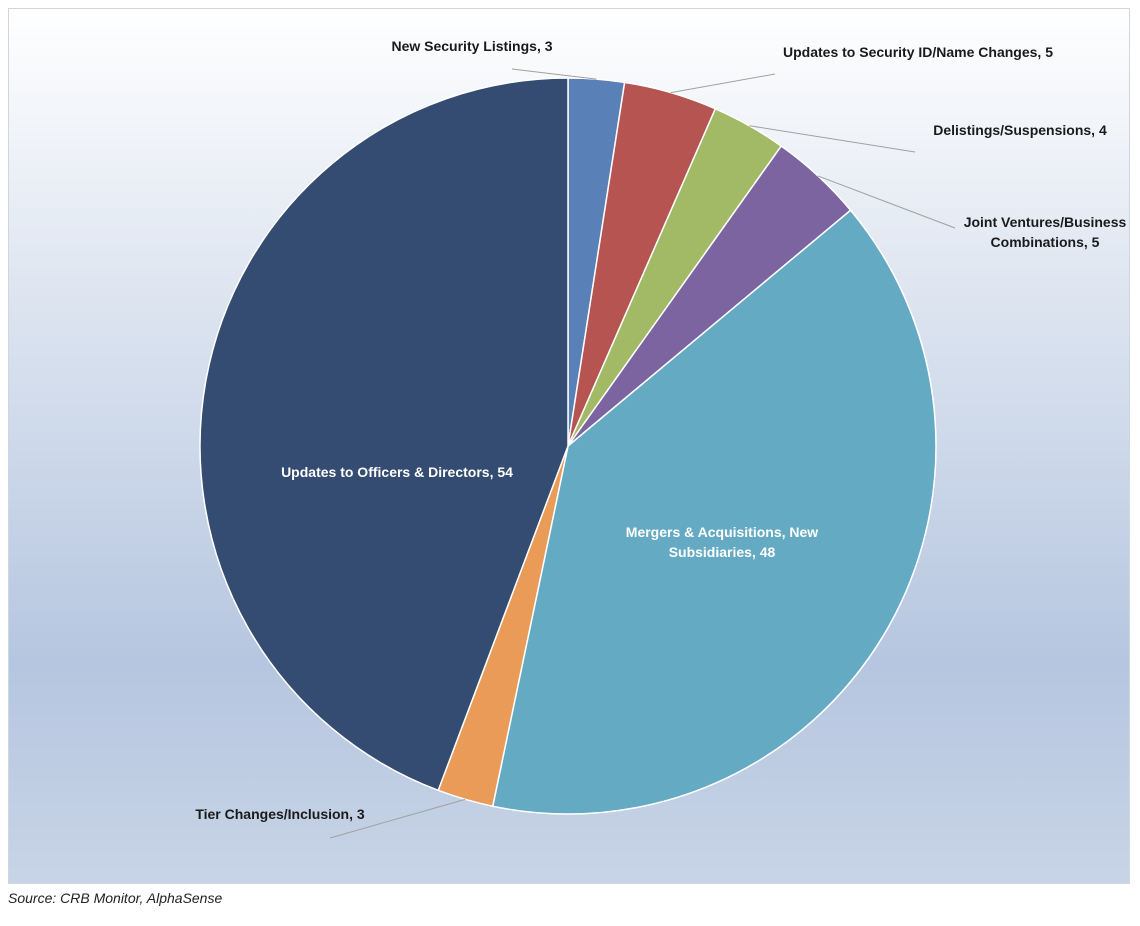 Image resolution: width=1140 pixels, height=926 pixels. I want to click on data-label: Tier Changes/Inclusion, 3, so click(280, 814).